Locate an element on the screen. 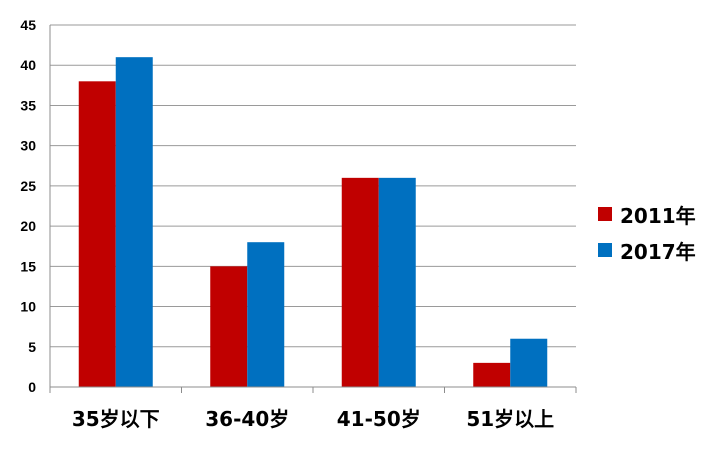 The width and height of the screenshot is (717, 450). y-tick-label: 10 is located at coordinates (28, 307).